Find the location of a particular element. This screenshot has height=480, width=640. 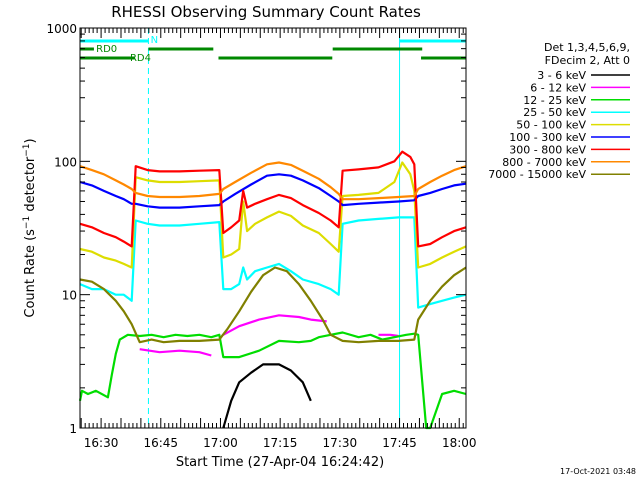

x-tick-label: 17:45 is located at coordinates (399, 443).